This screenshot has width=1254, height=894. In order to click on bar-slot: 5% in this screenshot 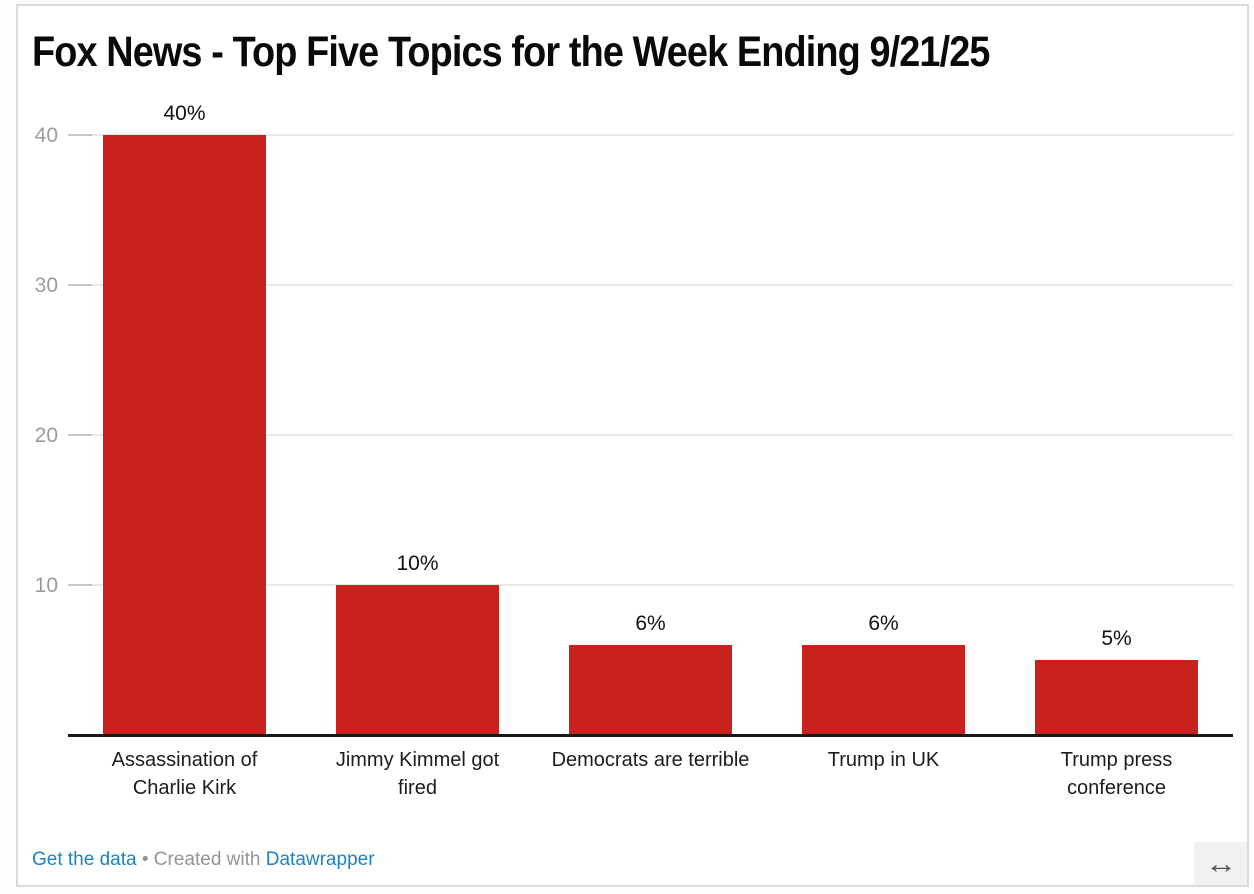, I will do `click(1116, 435)`.